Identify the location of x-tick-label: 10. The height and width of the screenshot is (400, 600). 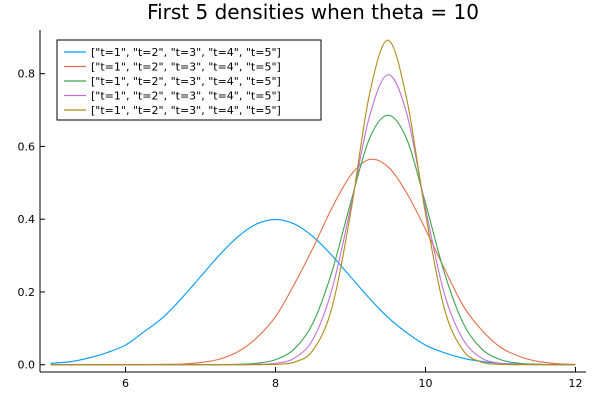
(426, 383).